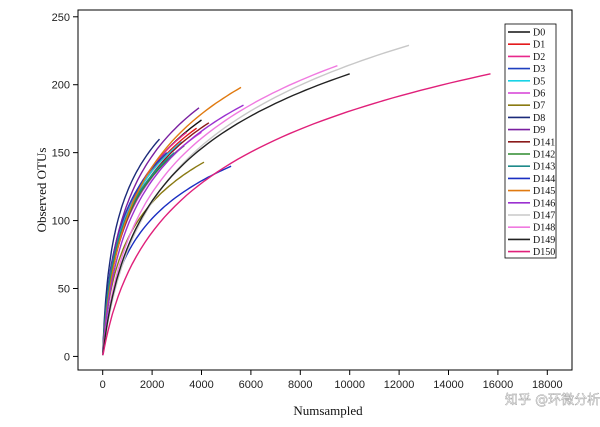 The image size is (600, 427). Describe the element at coordinates (201, 385) in the screenshot. I see `x-tick-label: 4000` at that location.